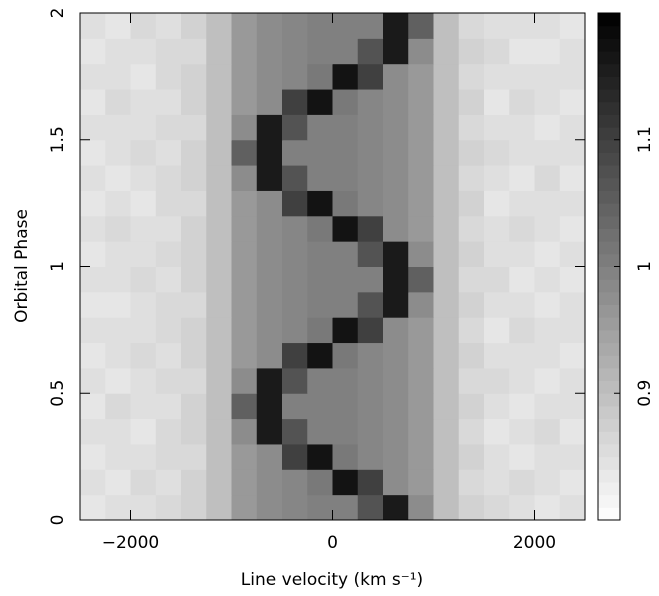  What do you see at coordinates (332, 580) in the screenshot?
I see `x-axis-label: Line velocity (km s⁻¹)` at bounding box center [332, 580].